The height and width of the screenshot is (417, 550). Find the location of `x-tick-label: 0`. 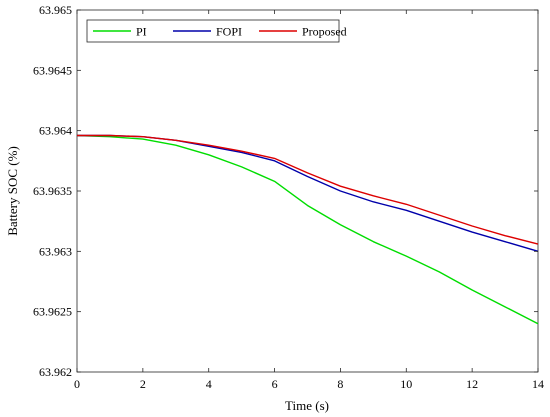

x-tick-label: 0 is located at coordinates (77, 384).